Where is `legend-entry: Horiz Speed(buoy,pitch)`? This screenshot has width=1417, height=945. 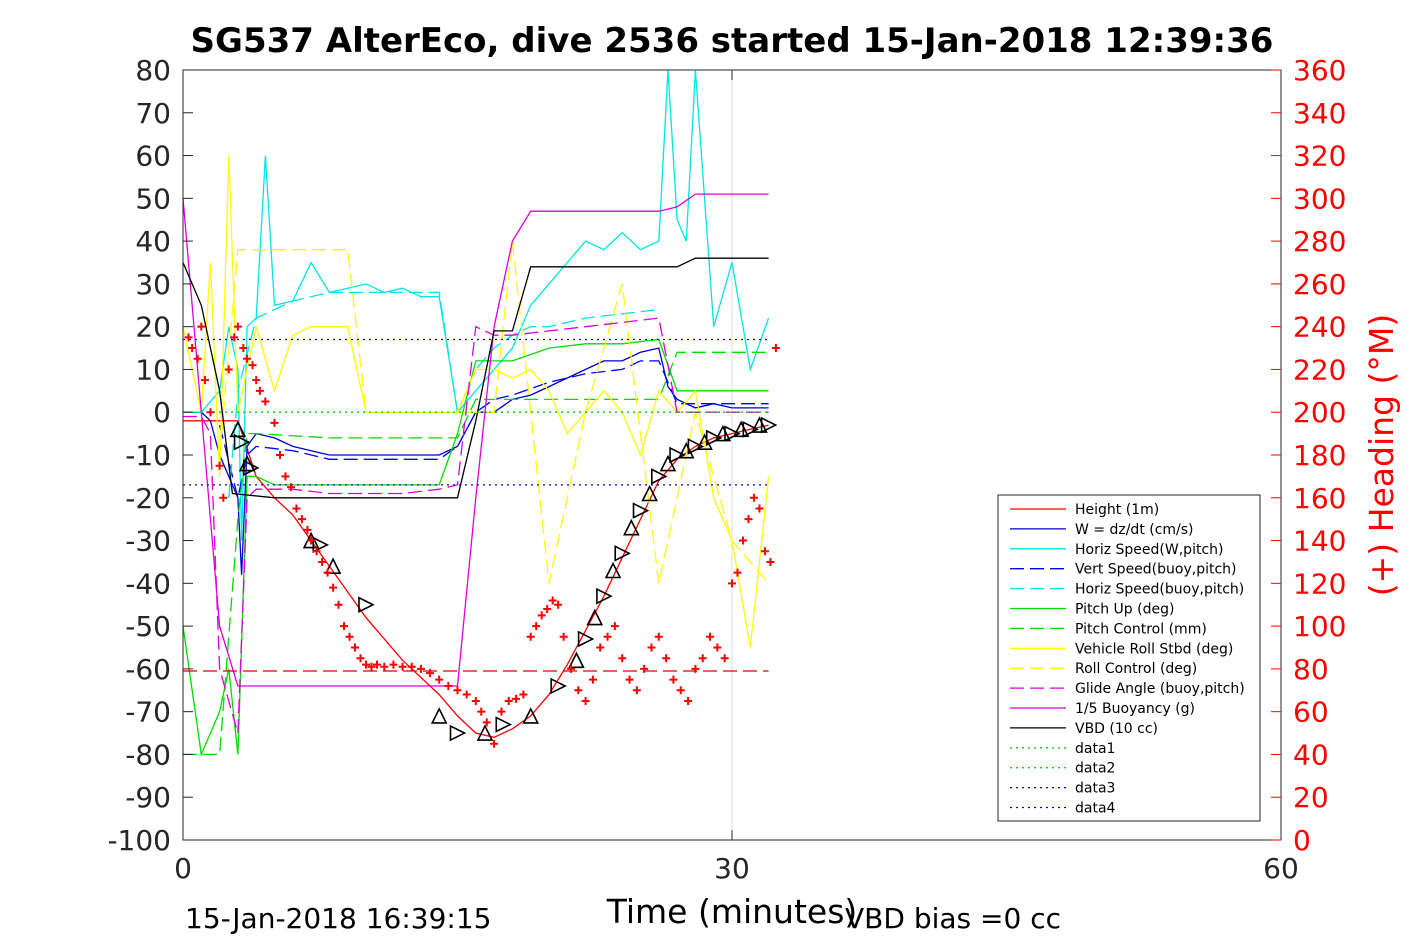 legend-entry: Horiz Speed(buoy,pitch) is located at coordinates (1159, 590).